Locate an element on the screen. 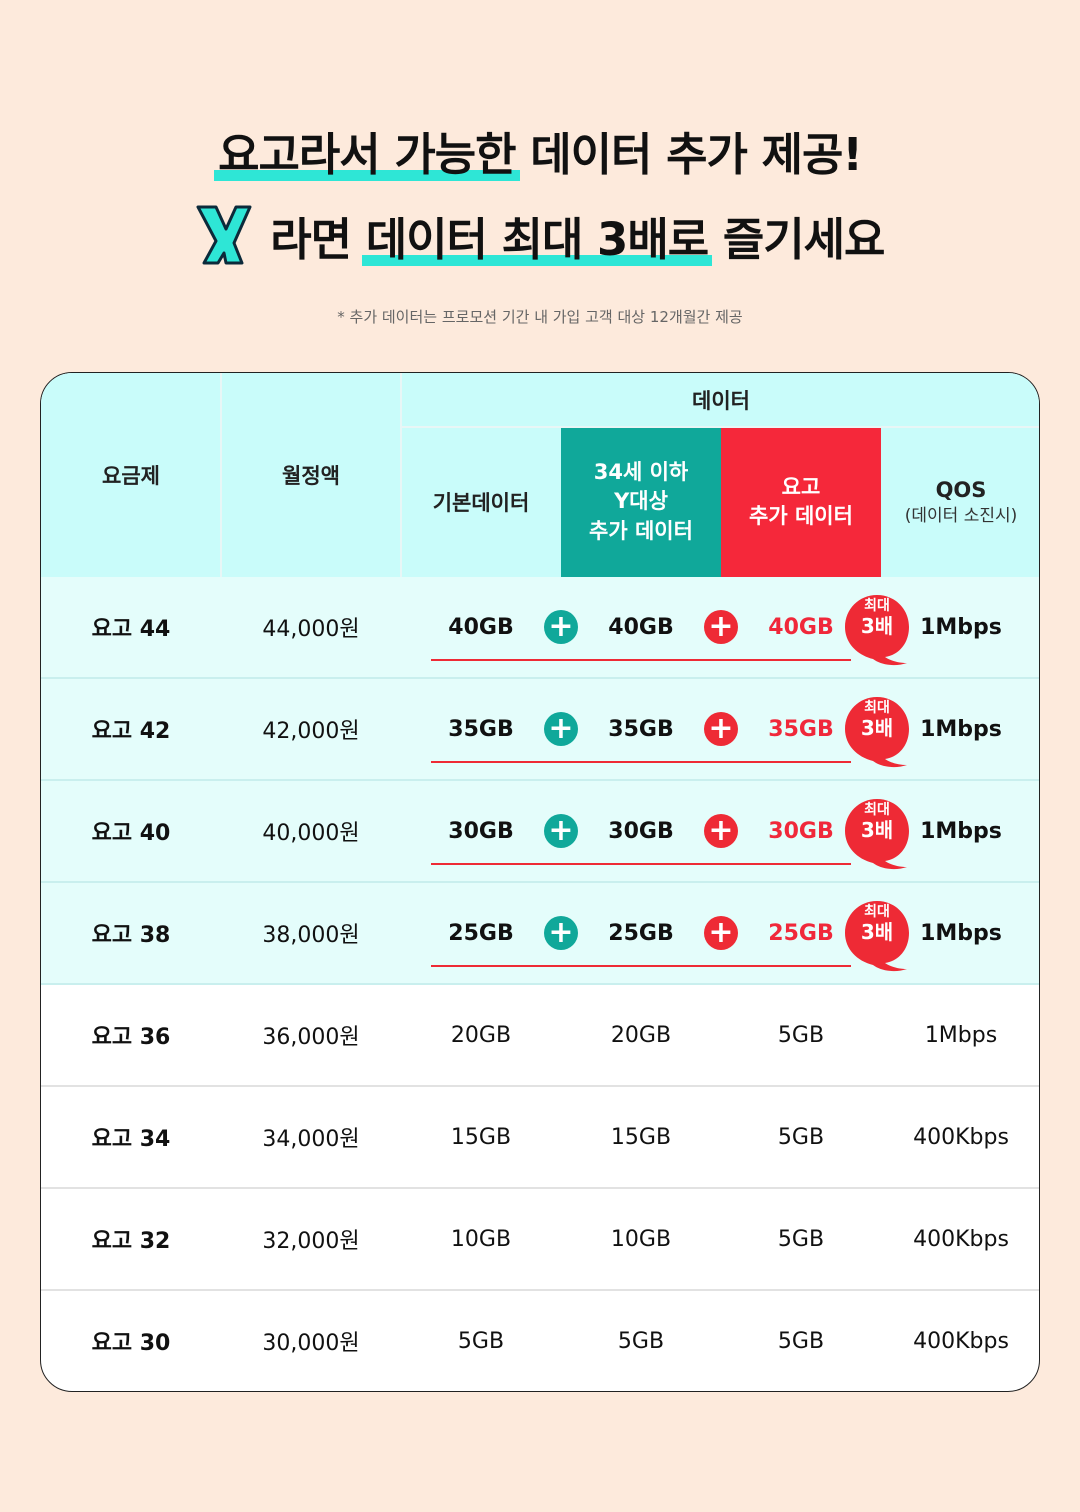 Image resolution: width=1080 pixels, height=1512 pixels. header-qos-sub: (데이터 소진시) is located at coordinates (961, 515).